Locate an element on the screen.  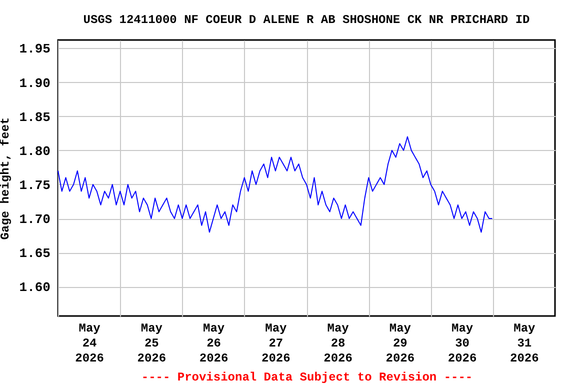
y-tick-label: 1.95 is located at coordinates (35, 49).